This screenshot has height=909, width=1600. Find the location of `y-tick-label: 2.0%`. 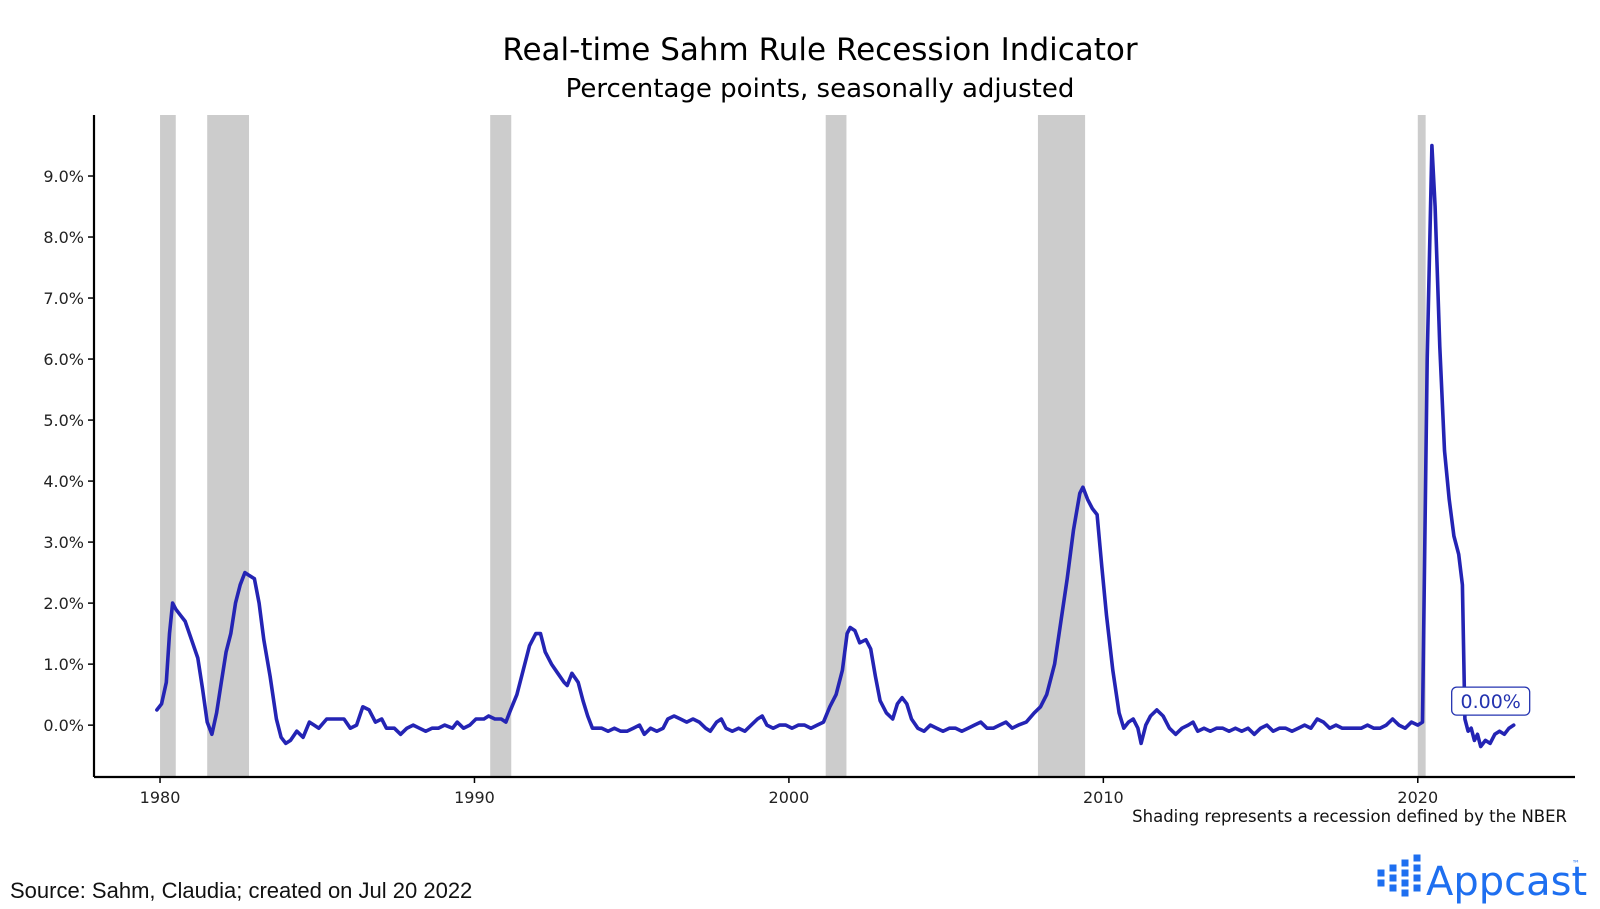

y-tick-label: 2.0% is located at coordinates (63, 603).